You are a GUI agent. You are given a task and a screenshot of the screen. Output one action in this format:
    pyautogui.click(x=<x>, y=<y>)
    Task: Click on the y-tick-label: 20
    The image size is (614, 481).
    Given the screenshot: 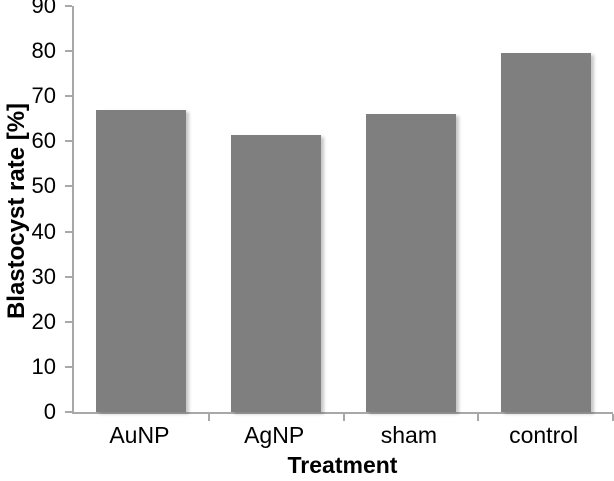 What is the action you would take?
    pyautogui.click(x=43, y=321)
    